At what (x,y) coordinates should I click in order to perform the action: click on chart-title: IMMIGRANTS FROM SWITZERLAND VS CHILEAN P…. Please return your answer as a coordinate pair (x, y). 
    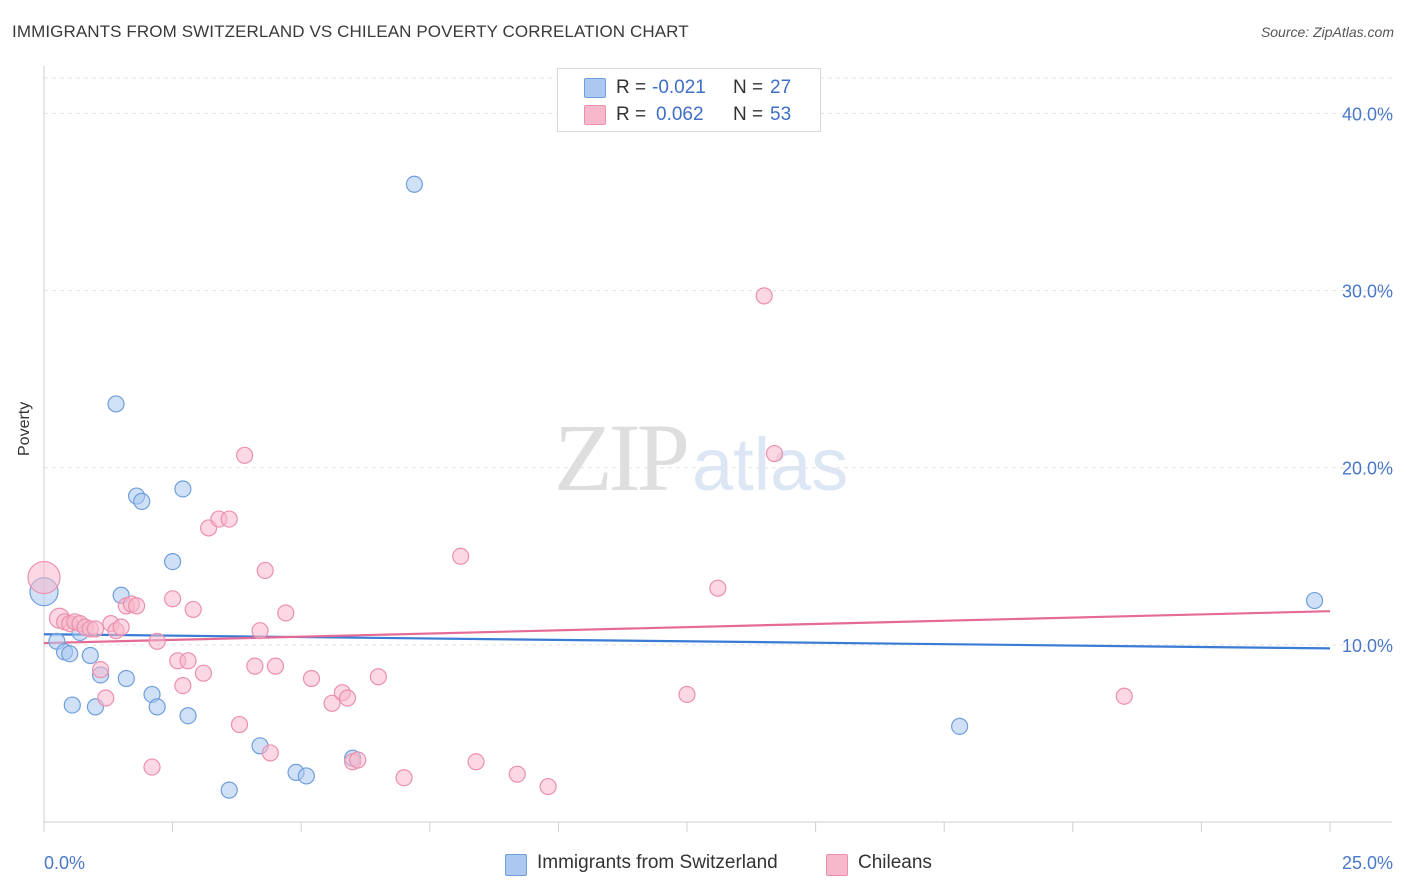
    Looking at the image, I should click on (350, 31).